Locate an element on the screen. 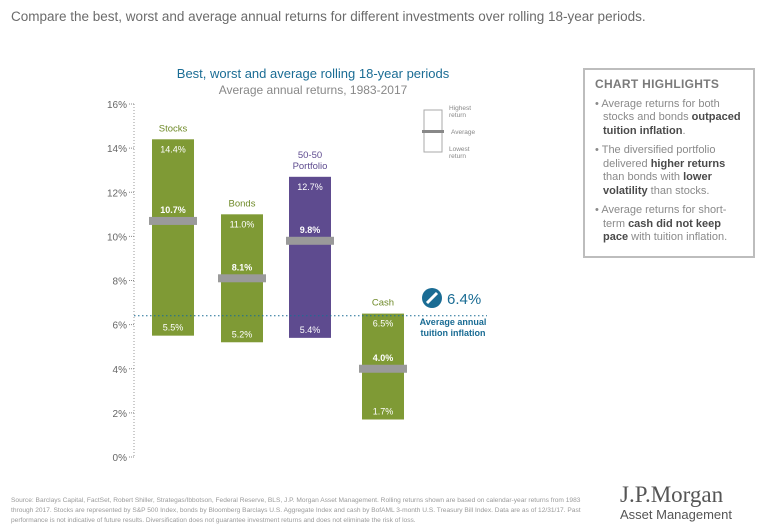  category-label: Cash is located at coordinates (383, 303).